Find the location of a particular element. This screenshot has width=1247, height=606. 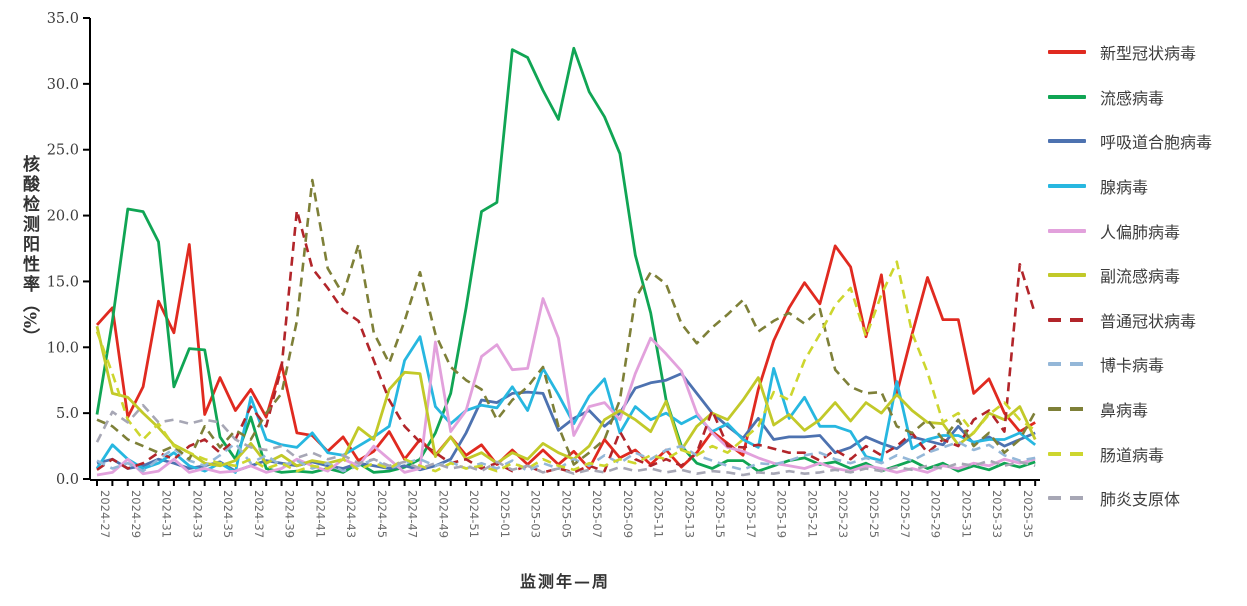

legend-label: 普通冠状病毒 is located at coordinates (1148, 321).